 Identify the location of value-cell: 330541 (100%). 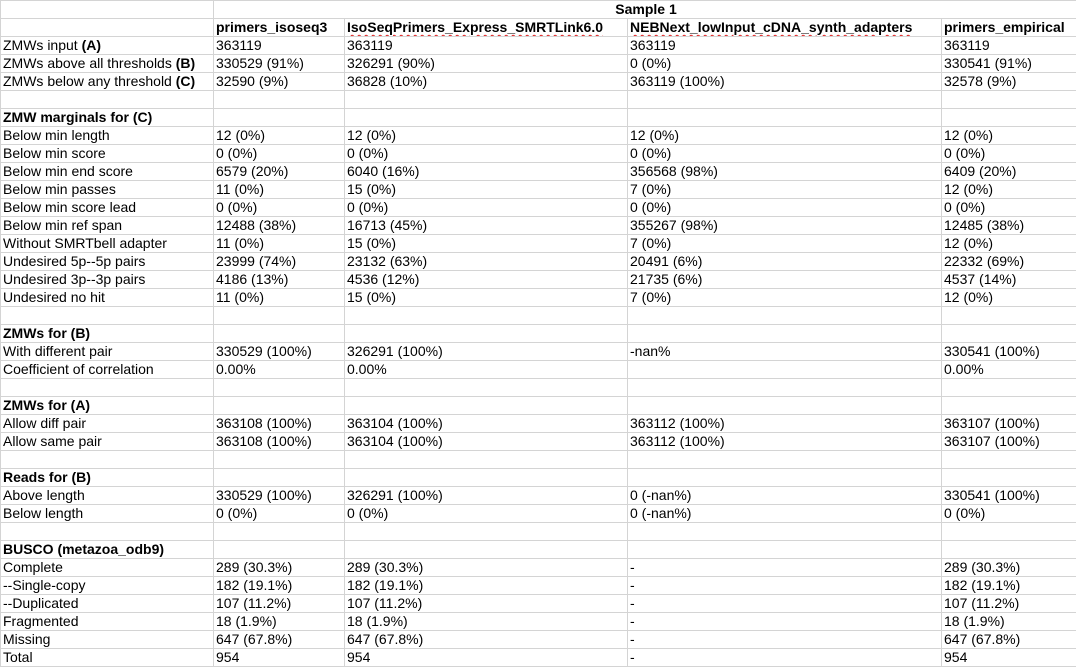
(1008, 351).